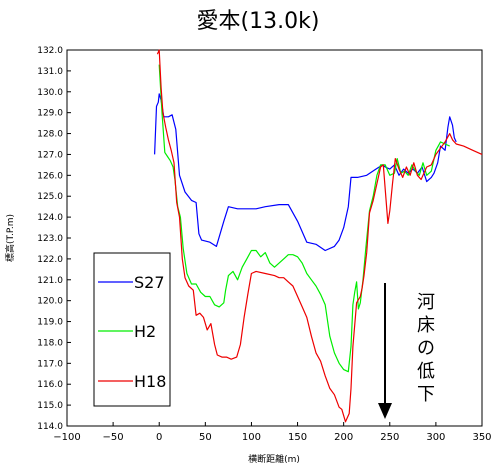 This screenshot has width=495, height=467. Describe the element at coordinates (251, 437) in the screenshot. I see `x-tick-label: 100` at that location.